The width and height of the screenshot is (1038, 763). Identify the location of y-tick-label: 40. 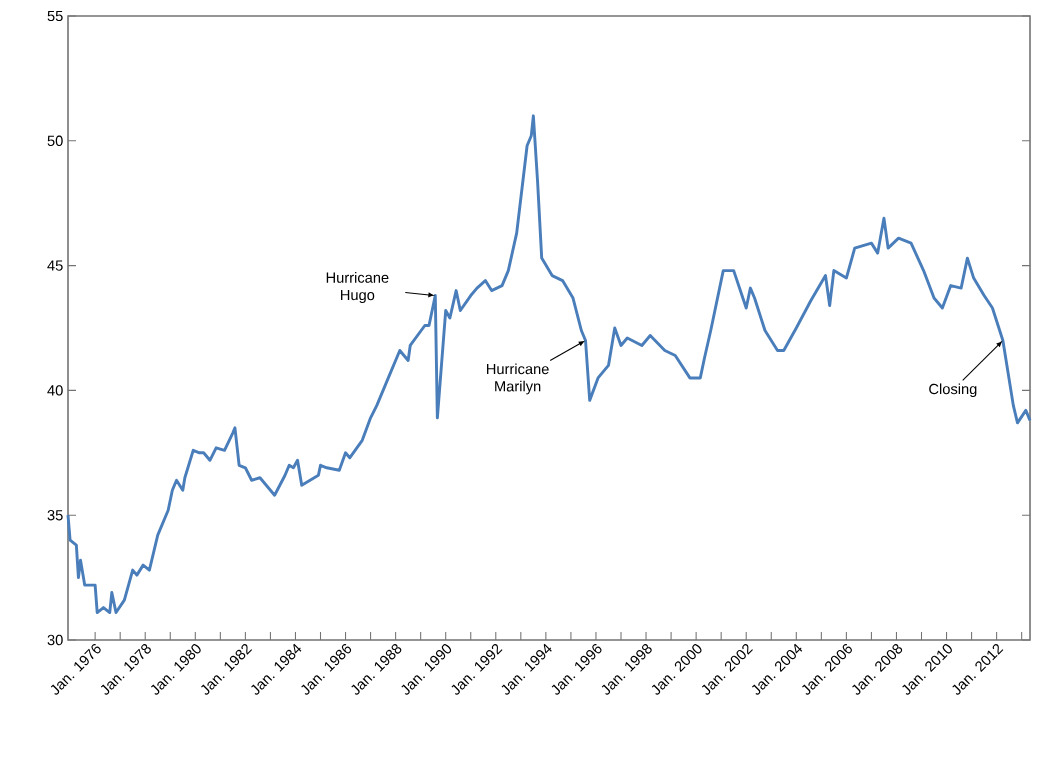
(55, 390).